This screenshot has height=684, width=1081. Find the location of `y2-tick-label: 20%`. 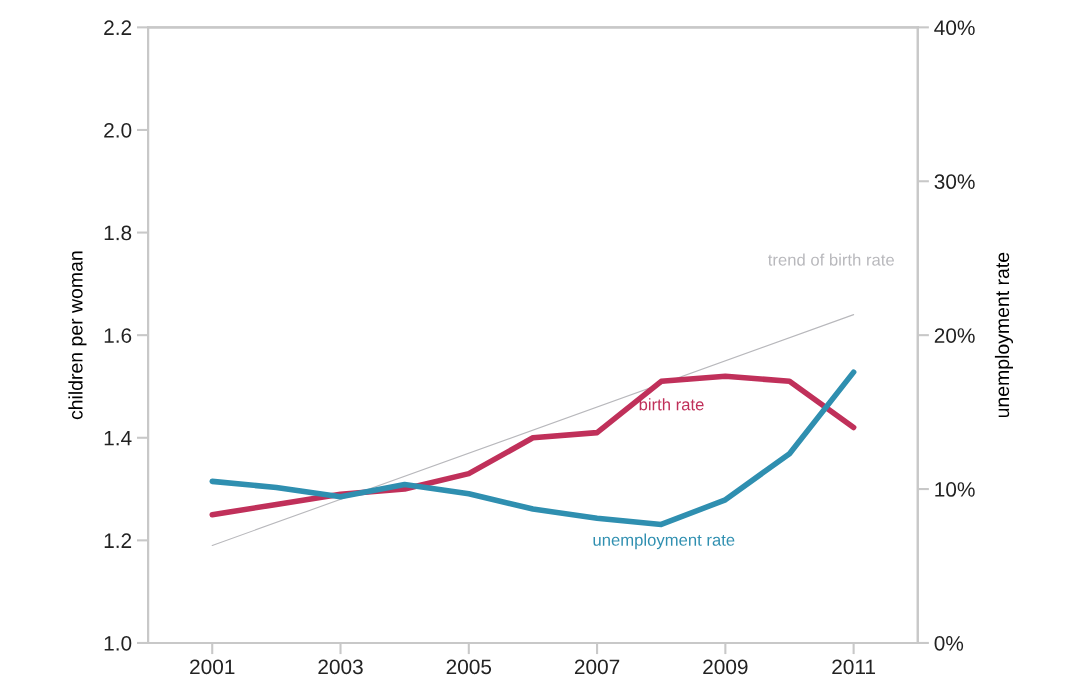

y2-tick-label: 20% is located at coordinates (954, 335).